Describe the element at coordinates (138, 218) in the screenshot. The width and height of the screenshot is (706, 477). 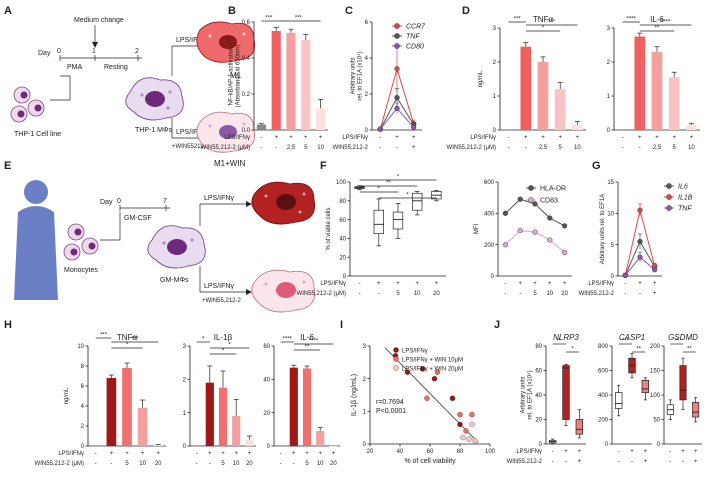
I see `gm-csf-label: GM-CSF` at that location.